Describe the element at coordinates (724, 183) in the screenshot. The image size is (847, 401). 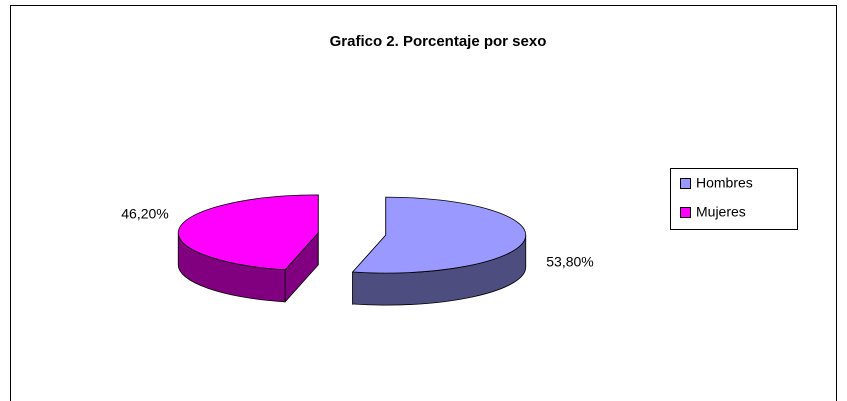
I see `legend-label: Hombres` at that location.